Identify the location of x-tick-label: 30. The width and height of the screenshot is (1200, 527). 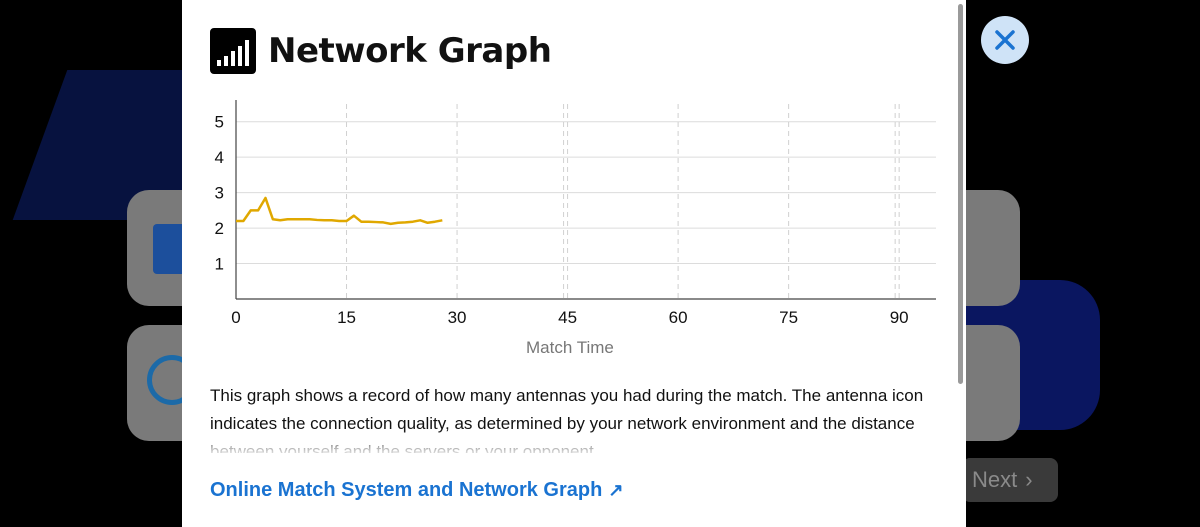
(457, 317).